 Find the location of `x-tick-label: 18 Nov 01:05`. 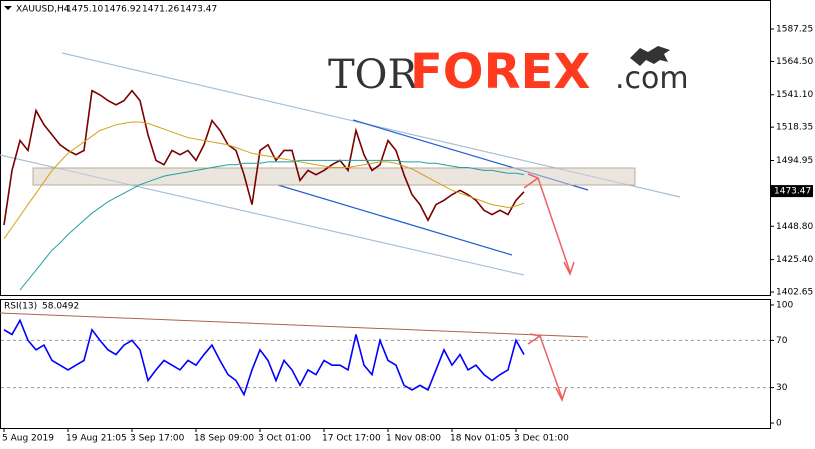

x-tick-label: 18 Nov 01:05 is located at coordinates (480, 439).